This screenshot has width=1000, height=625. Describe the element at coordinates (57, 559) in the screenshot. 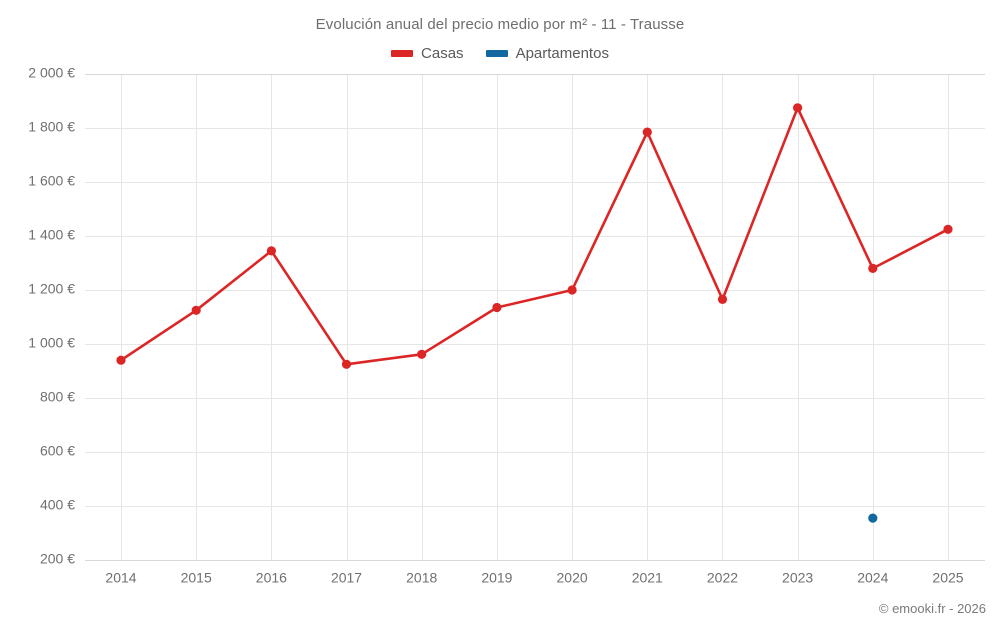

I see `y-axis-tick-label: 200 €` at that location.